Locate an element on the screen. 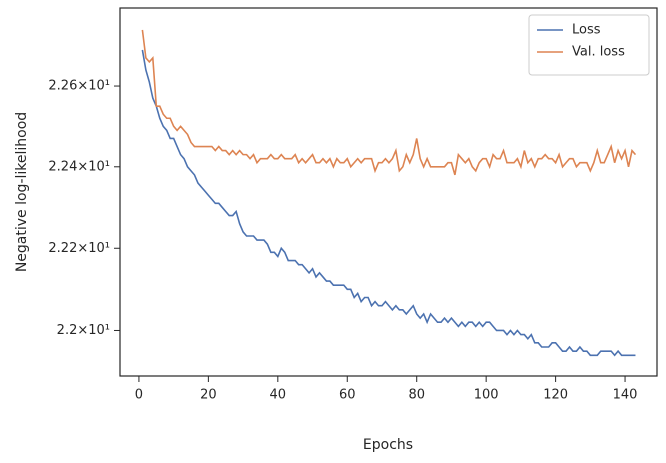  x-axis-label: Epochs is located at coordinates (388, 445).